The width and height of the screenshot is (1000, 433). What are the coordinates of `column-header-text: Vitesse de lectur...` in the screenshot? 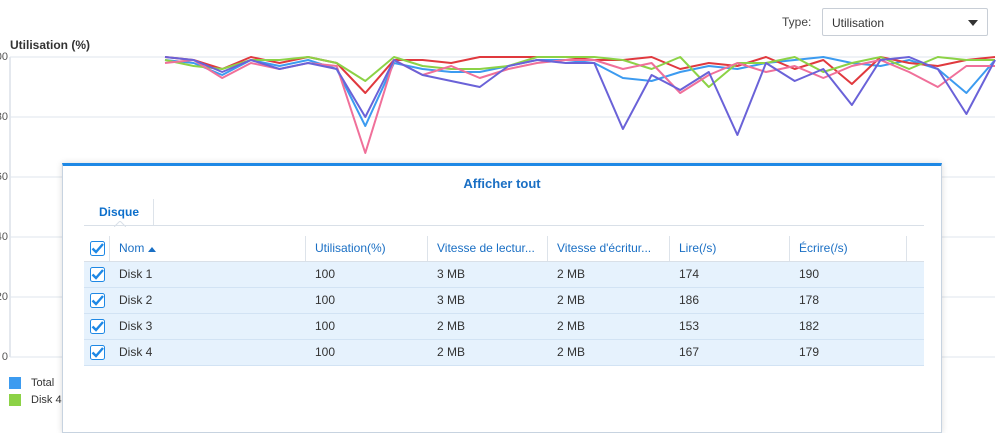 It's located at (486, 248).